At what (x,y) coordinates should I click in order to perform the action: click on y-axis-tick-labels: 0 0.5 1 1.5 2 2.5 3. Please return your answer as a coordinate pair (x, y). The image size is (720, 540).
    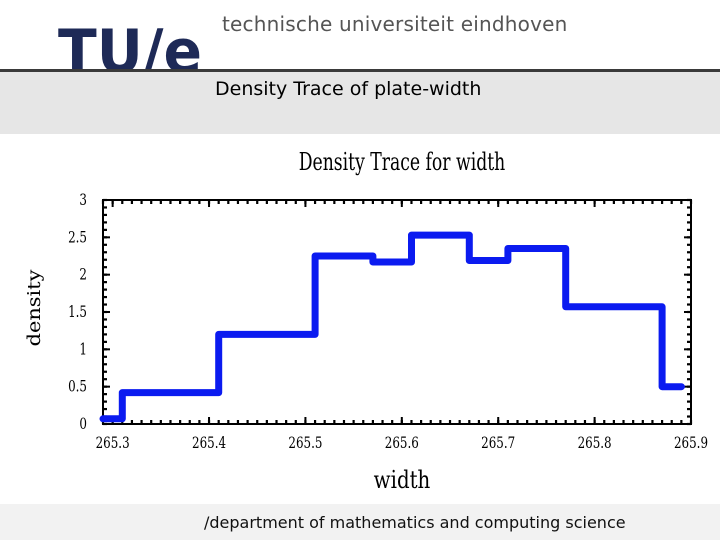
    Looking at the image, I should click on (77, 313).